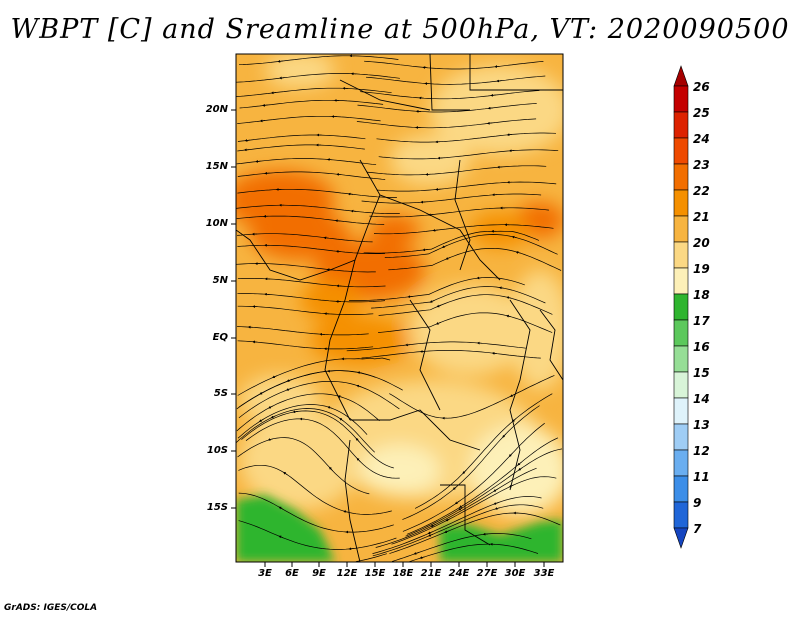 The image size is (800, 618). I want to click on colorbar-label: 15, so click(701, 373).